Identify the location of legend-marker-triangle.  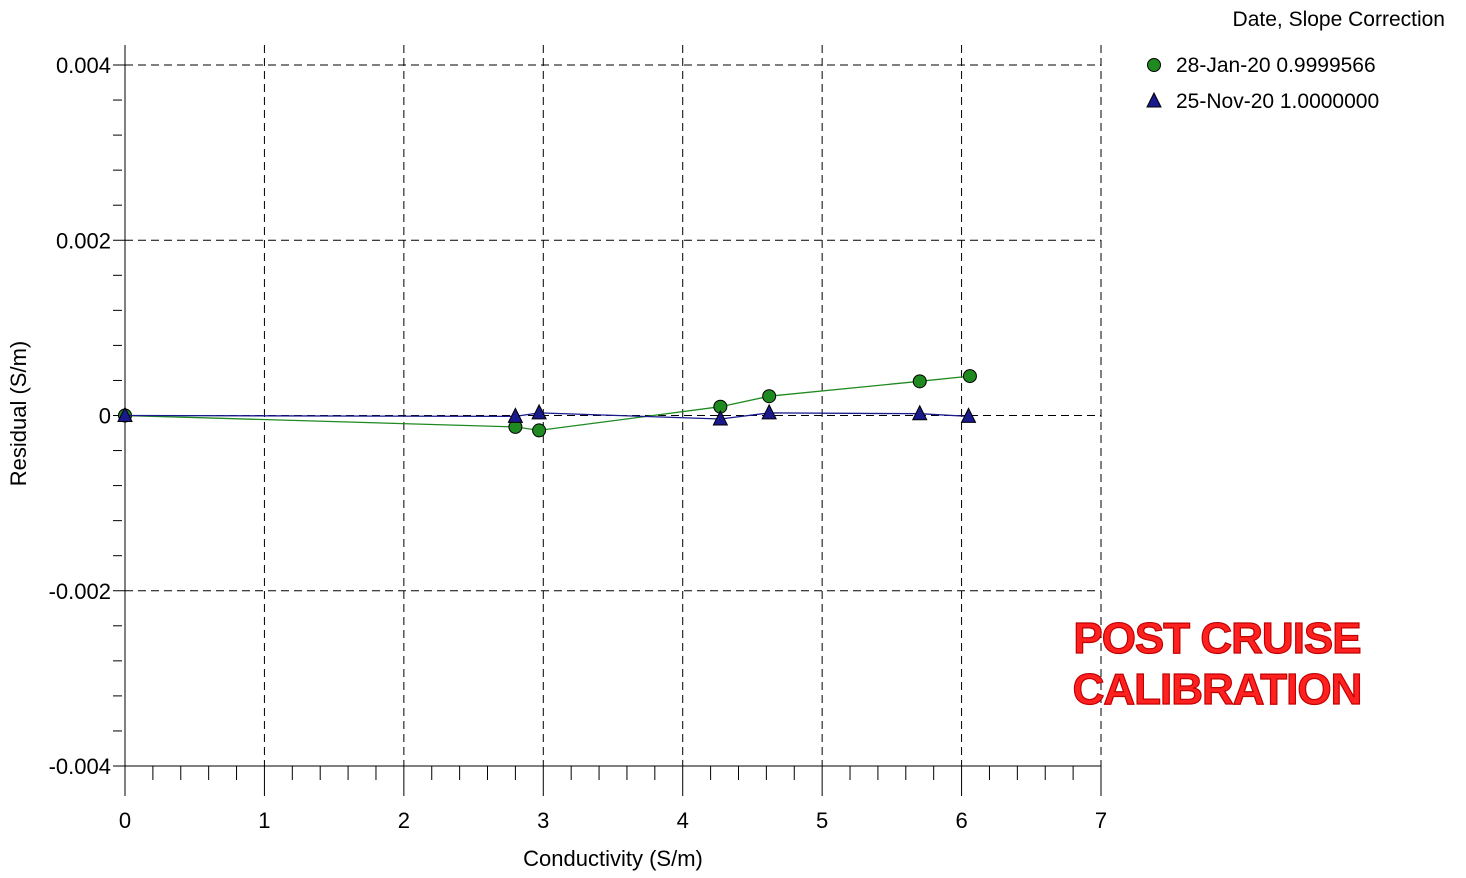
(1154, 100).